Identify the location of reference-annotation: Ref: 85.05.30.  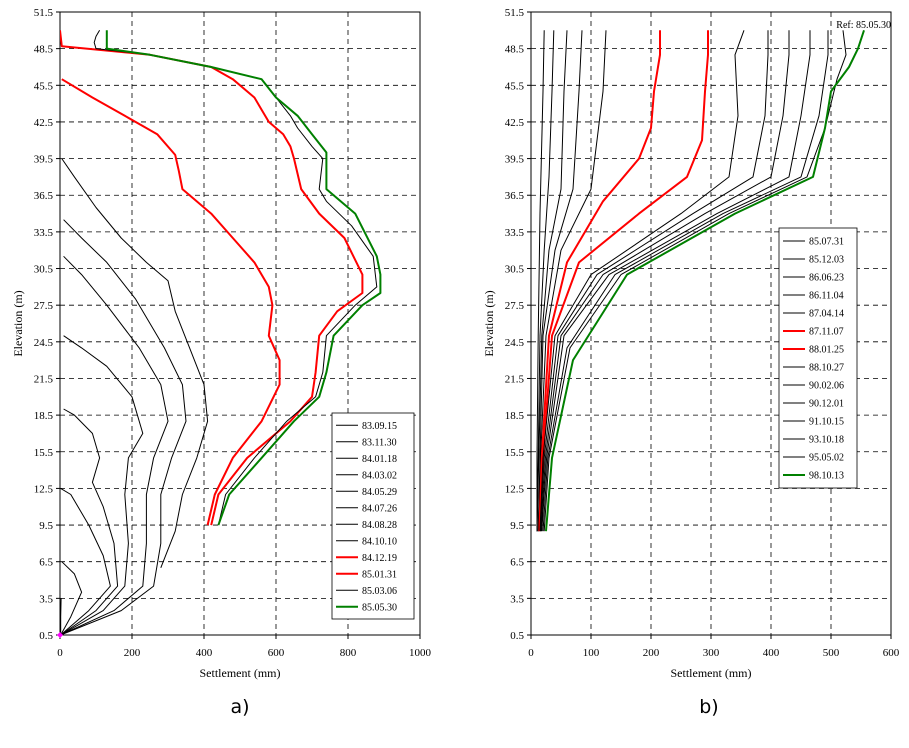
(863, 25).